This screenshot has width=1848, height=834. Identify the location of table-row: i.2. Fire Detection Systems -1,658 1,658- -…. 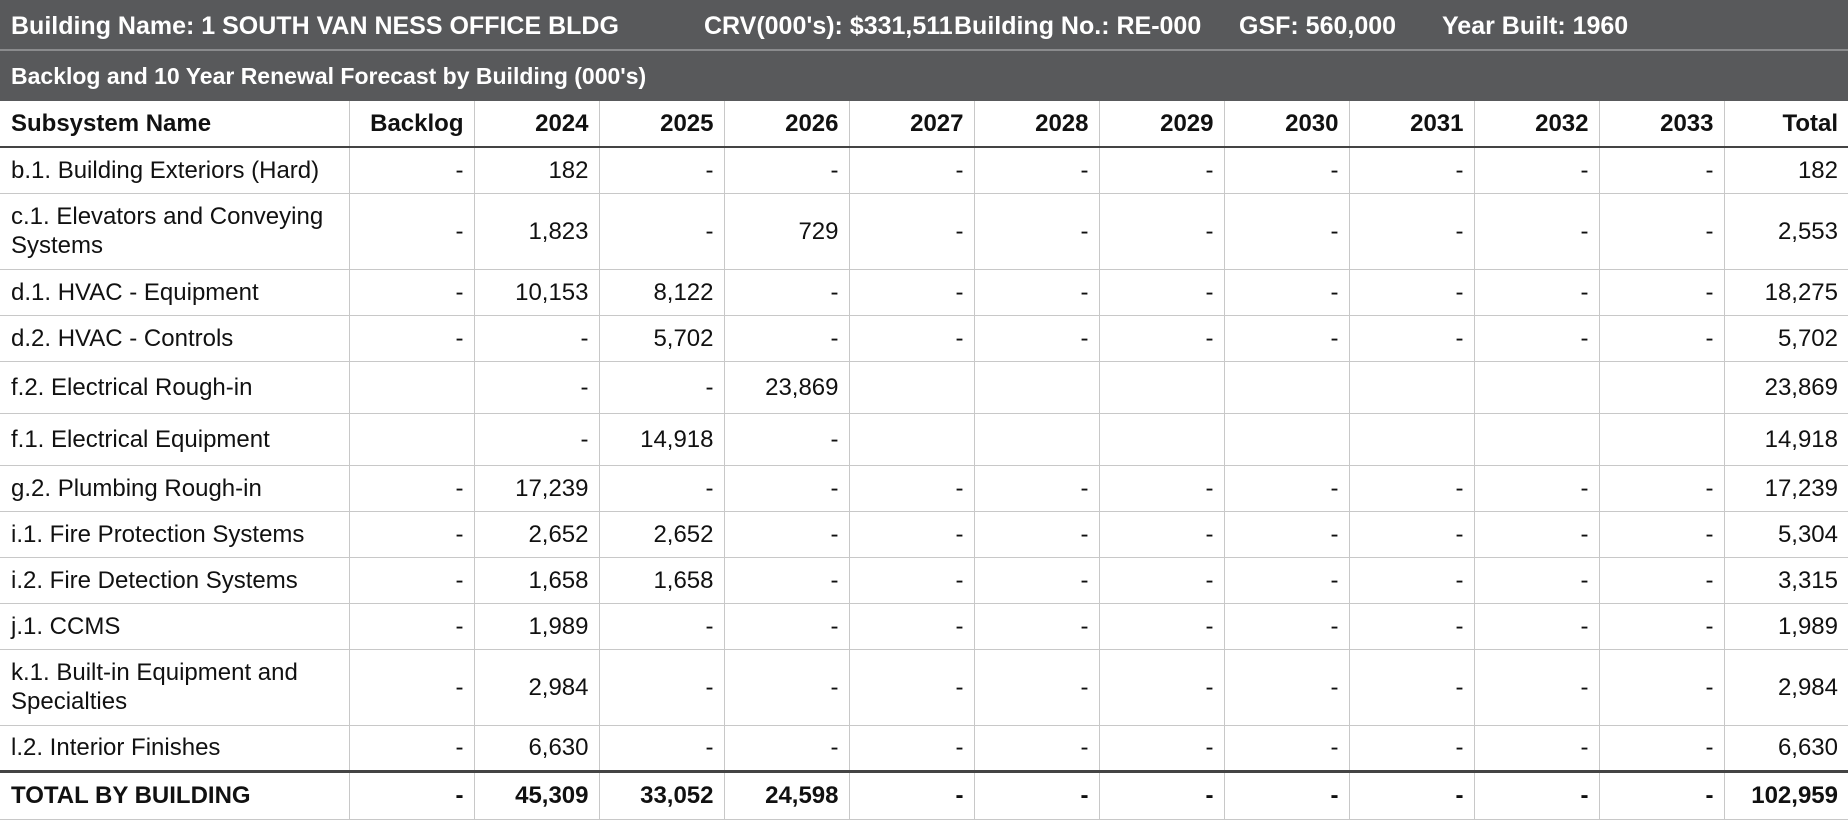
(924, 580).